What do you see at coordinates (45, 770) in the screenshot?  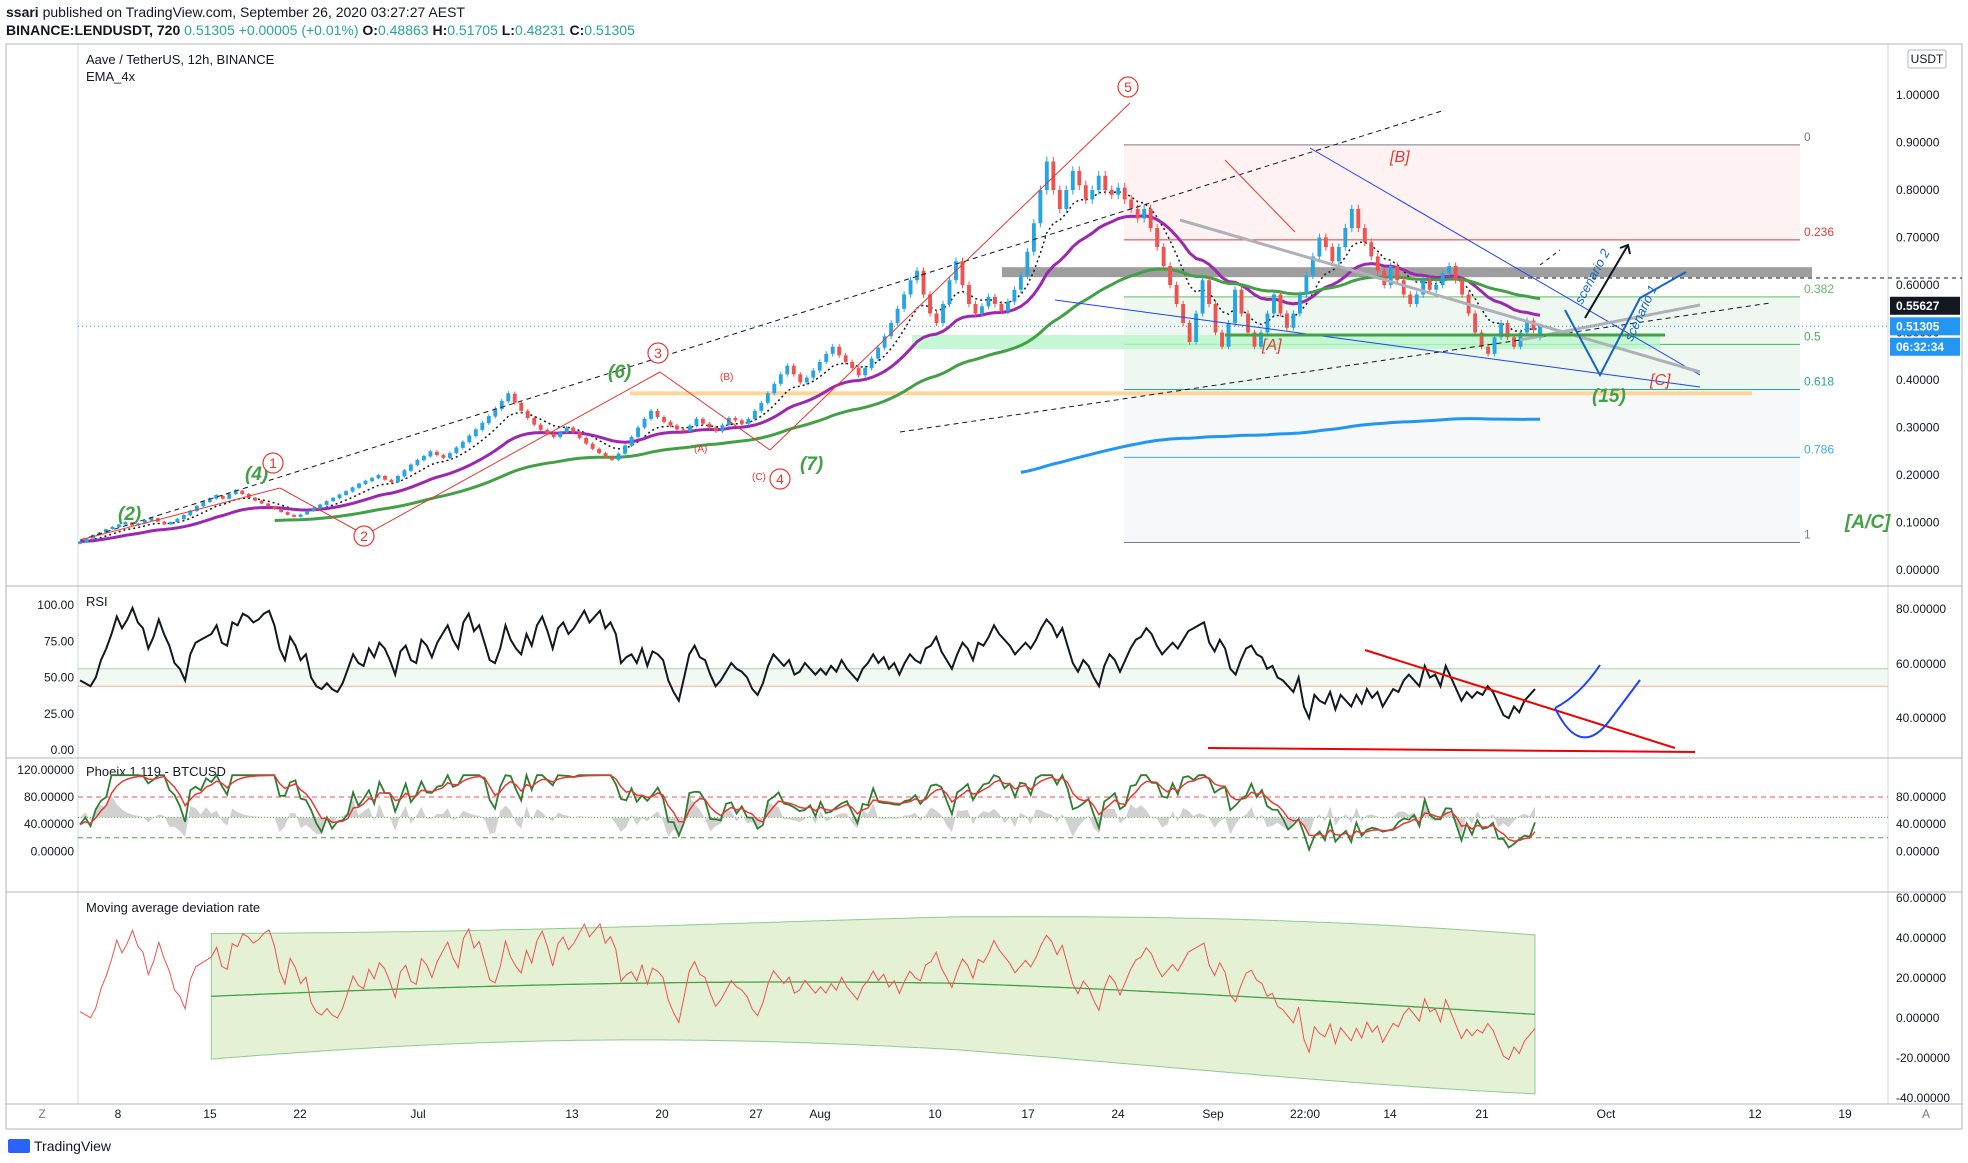 I see `phx-tick-left: 120.00000` at bounding box center [45, 770].